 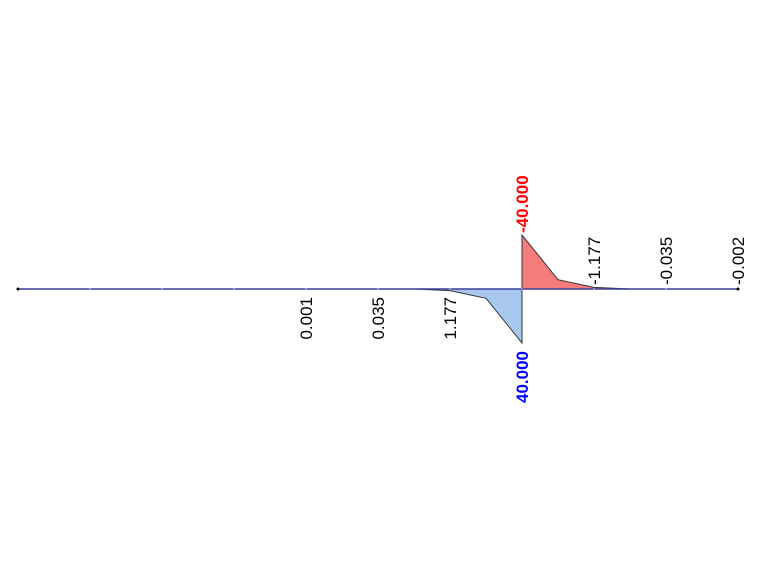 I want to click on value-label: -0.035, so click(x=666, y=261).